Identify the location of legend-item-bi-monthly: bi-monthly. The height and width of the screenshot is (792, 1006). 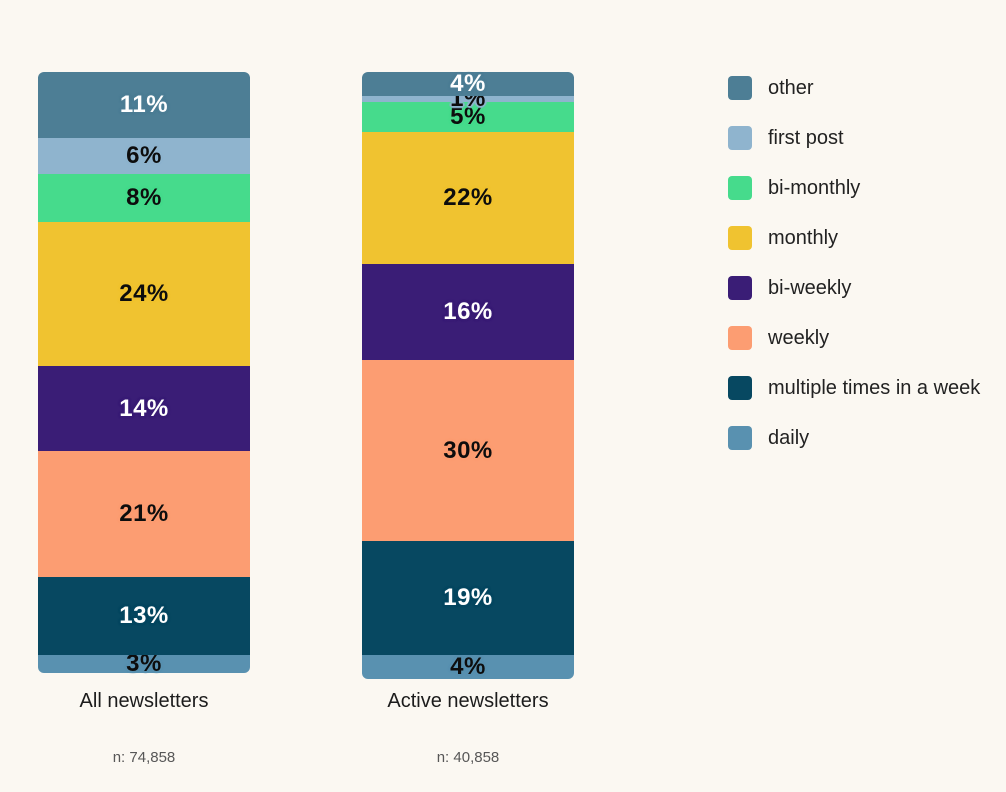
(858, 188).